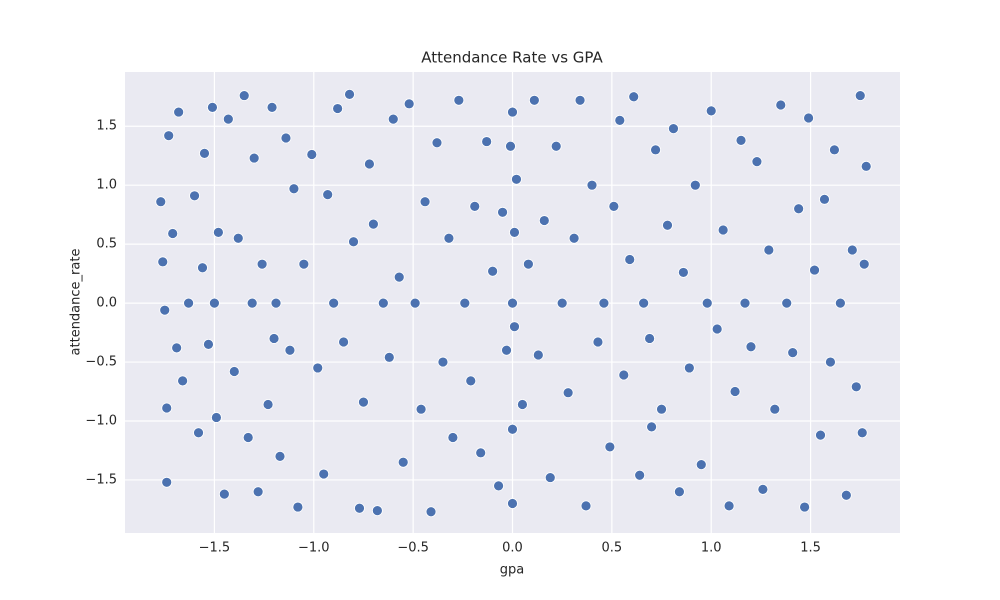 This screenshot has height=600, width=1000. I want to click on chart-title: Attendance Rate vs GPA, so click(512, 58).